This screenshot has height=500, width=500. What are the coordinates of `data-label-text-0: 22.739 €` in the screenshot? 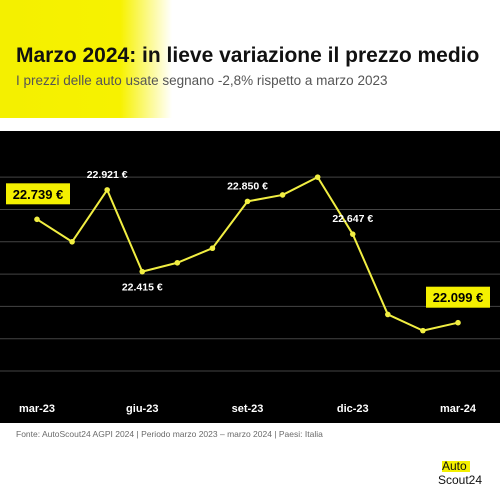 It's located at (38, 194).